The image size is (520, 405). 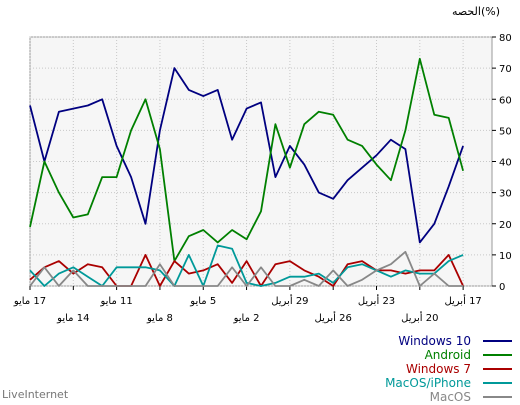 What do you see at coordinates (202, 301) in the screenshot?
I see `x-tick-label: 5 مايو` at bounding box center [202, 301].